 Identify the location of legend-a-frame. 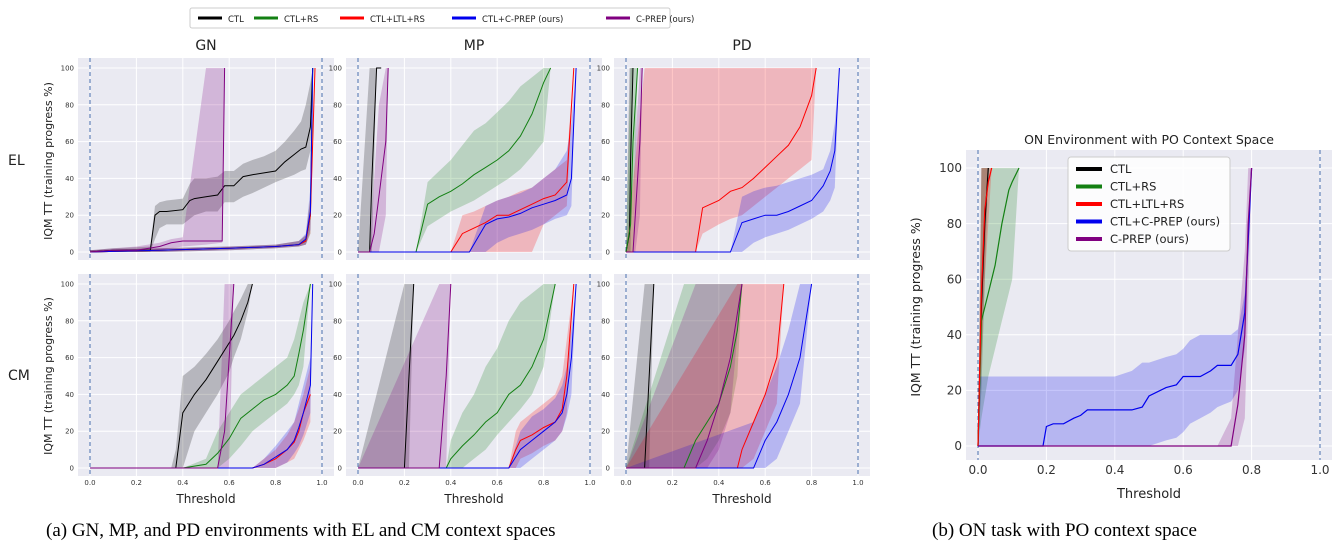
(430, 18).